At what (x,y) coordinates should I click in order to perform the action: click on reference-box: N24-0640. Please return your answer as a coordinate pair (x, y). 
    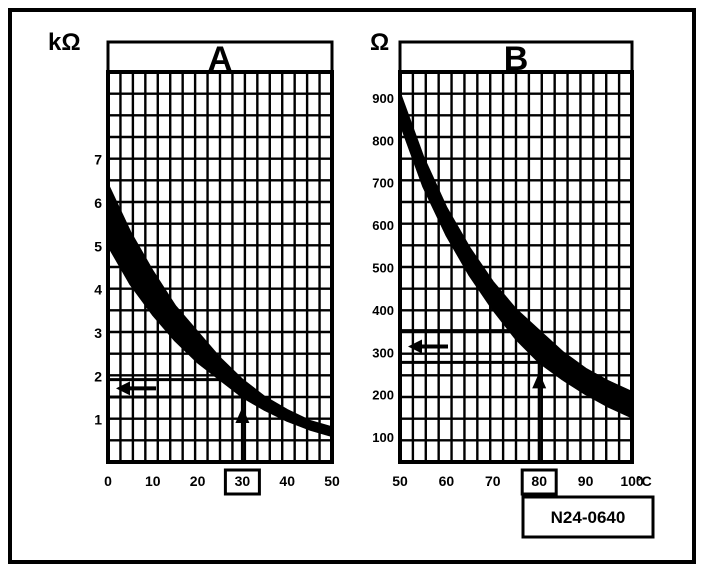
    Looking at the image, I should click on (588, 517).